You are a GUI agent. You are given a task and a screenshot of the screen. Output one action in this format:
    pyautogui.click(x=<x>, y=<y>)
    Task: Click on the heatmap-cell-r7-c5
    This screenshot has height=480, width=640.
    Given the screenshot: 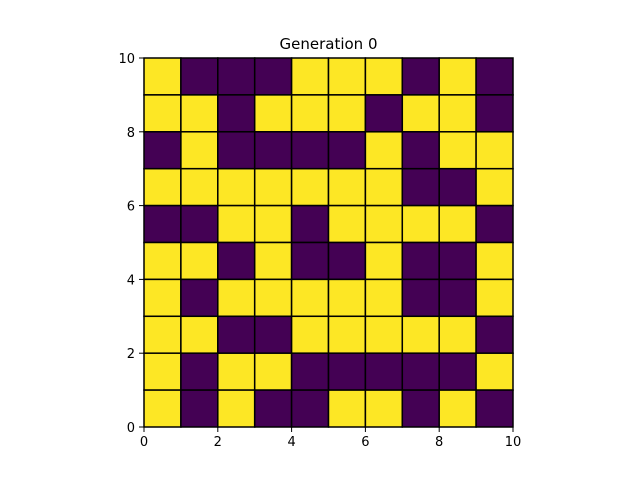 What is the action you would take?
    pyautogui.click(x=347, y=334)
    